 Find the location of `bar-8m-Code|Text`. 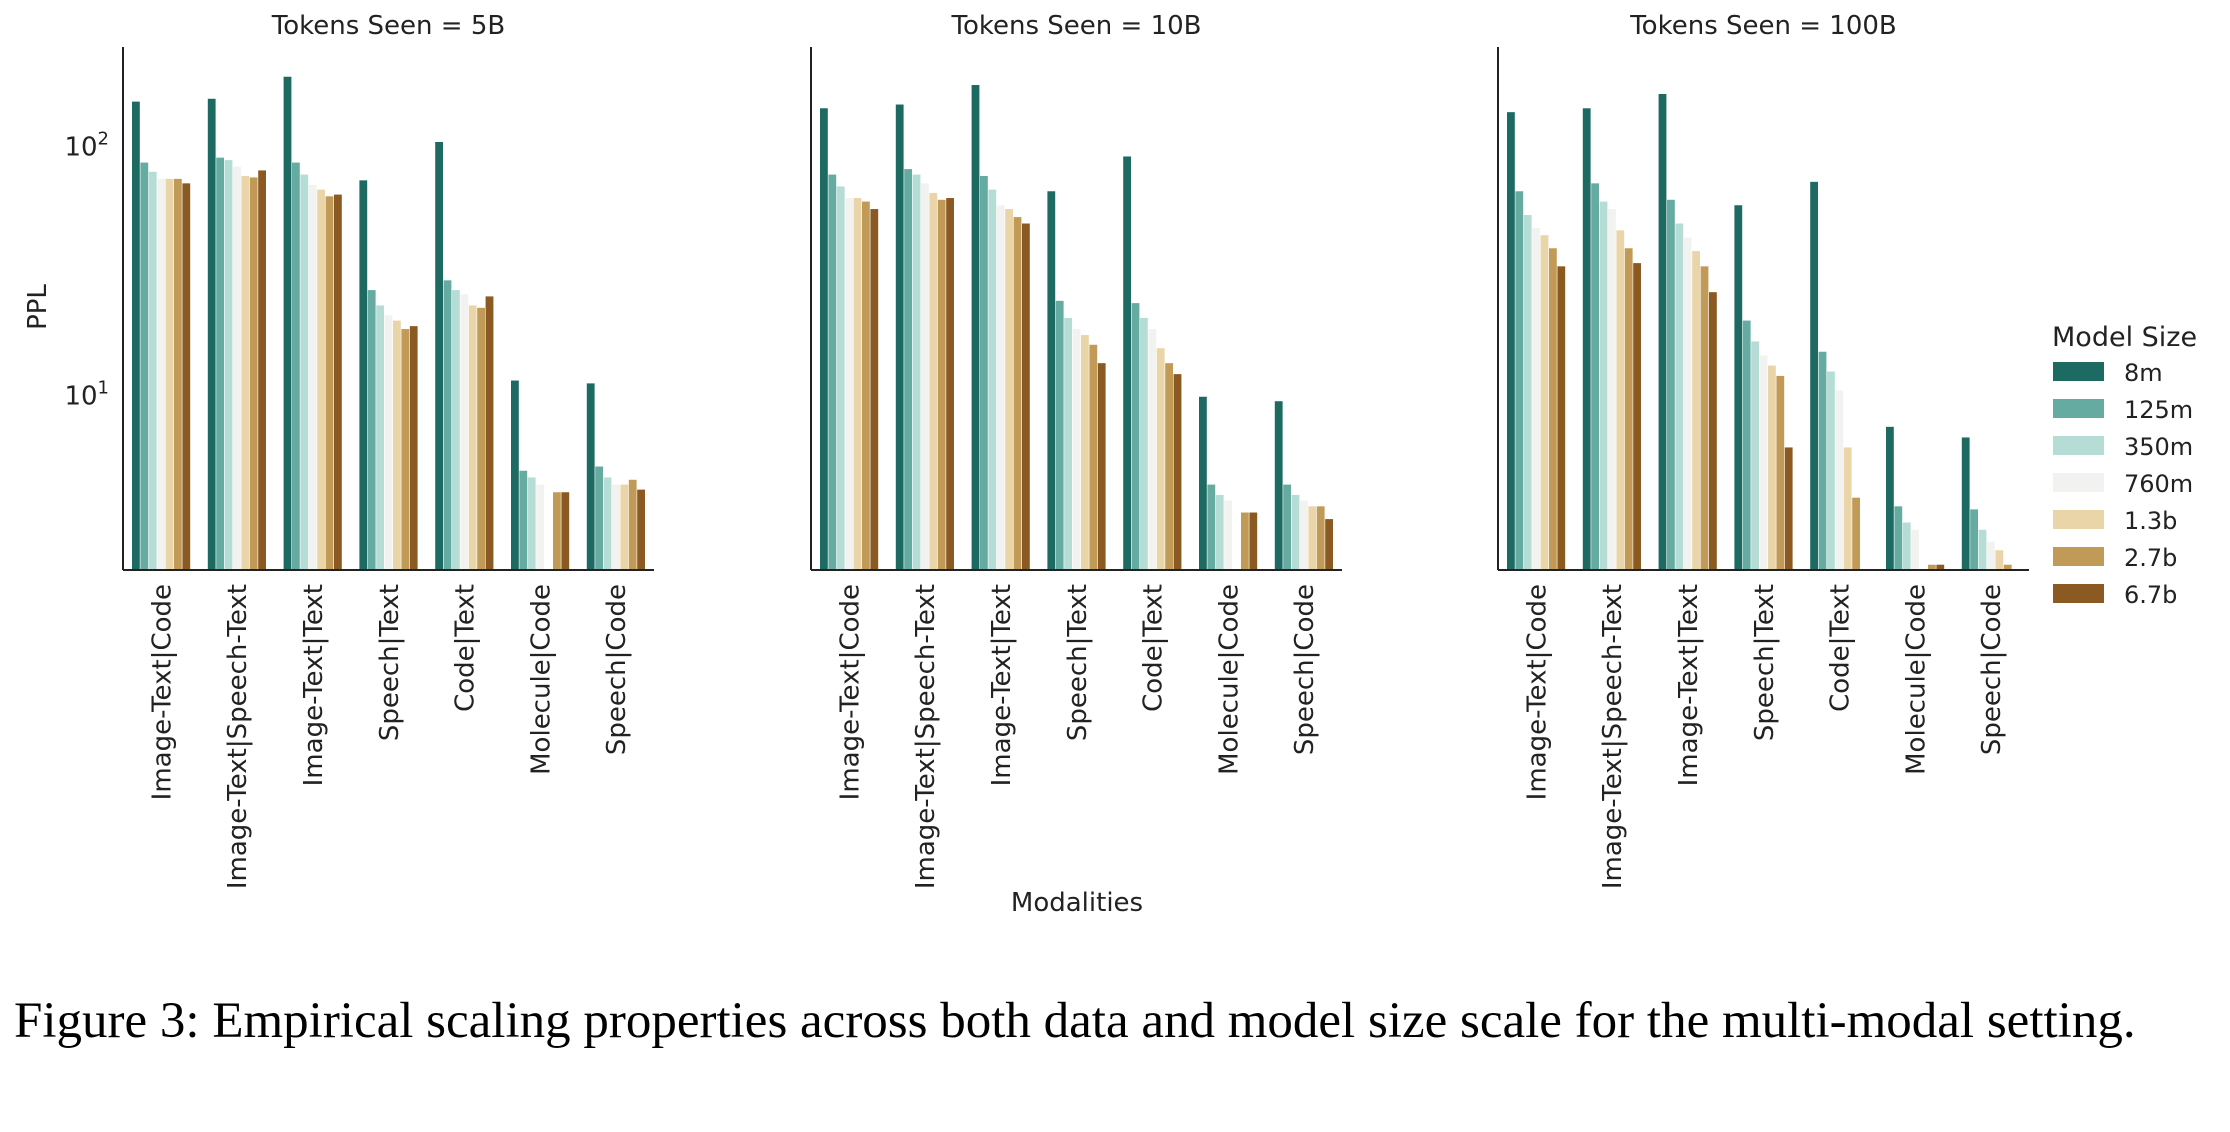

bar-8m-Code|Text is located at coordinates (1127, 363).